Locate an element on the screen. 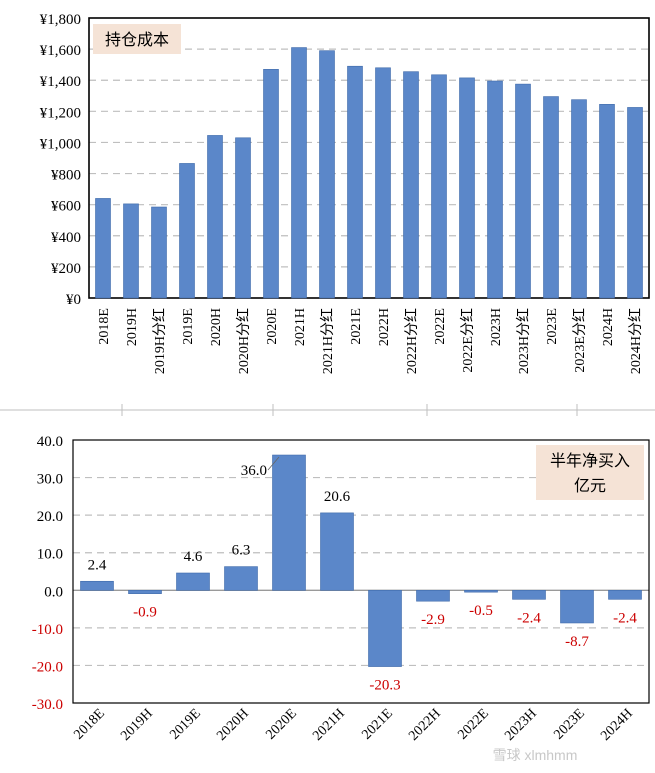 This screenshot has width=655, height=773. bottom-x-tick-label: 2018E is located at coordinates (89, 724).